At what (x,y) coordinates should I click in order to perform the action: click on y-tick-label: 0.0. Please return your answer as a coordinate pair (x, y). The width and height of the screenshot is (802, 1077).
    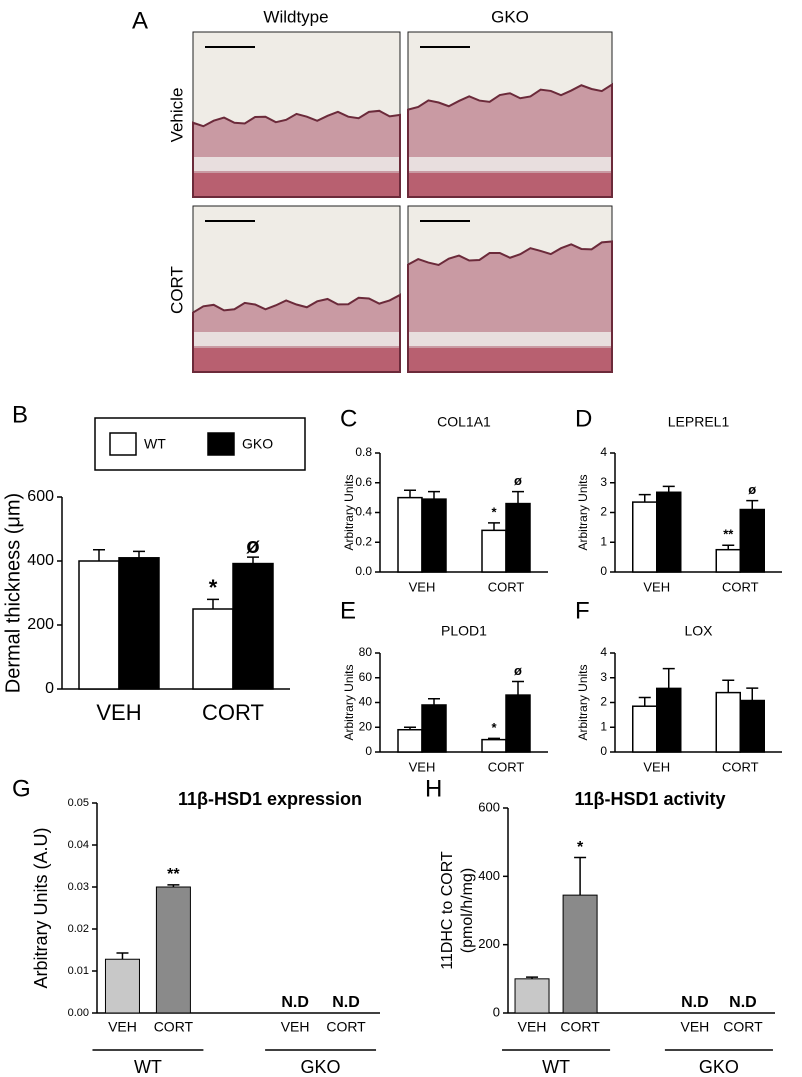
    Looking at the image, I should click on (363, 571).